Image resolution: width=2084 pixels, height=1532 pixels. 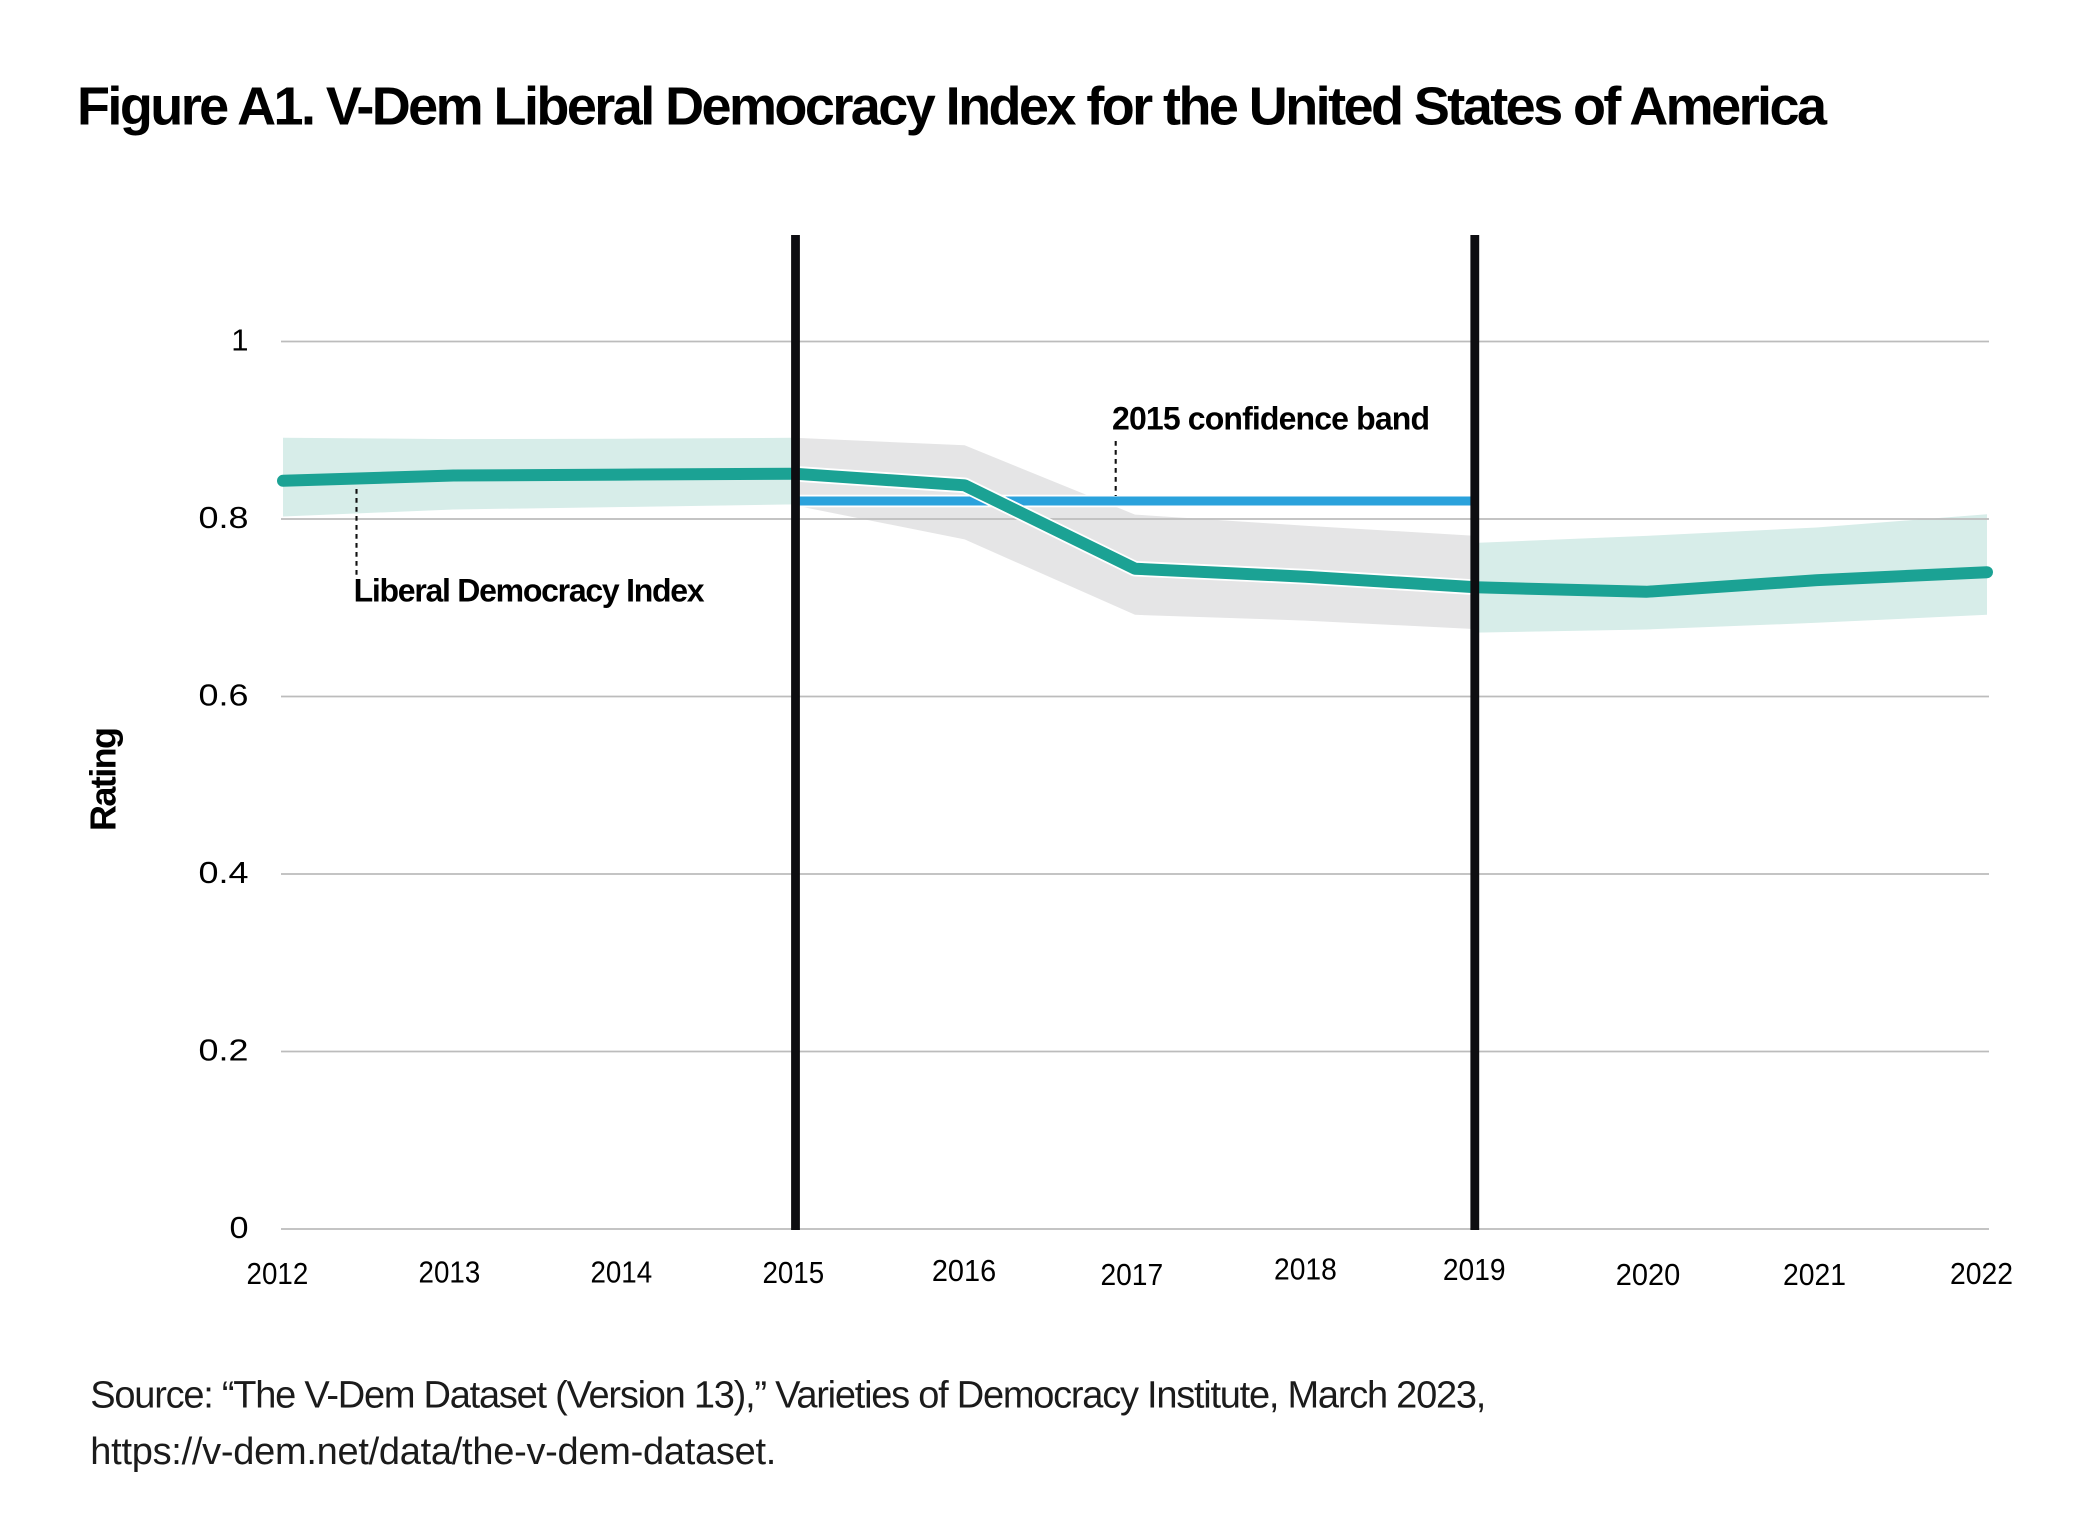 What do you see at coordinates (103, 779) in the screenshot?
I see `svg-text: Rating` at bounding box center [103, 779].